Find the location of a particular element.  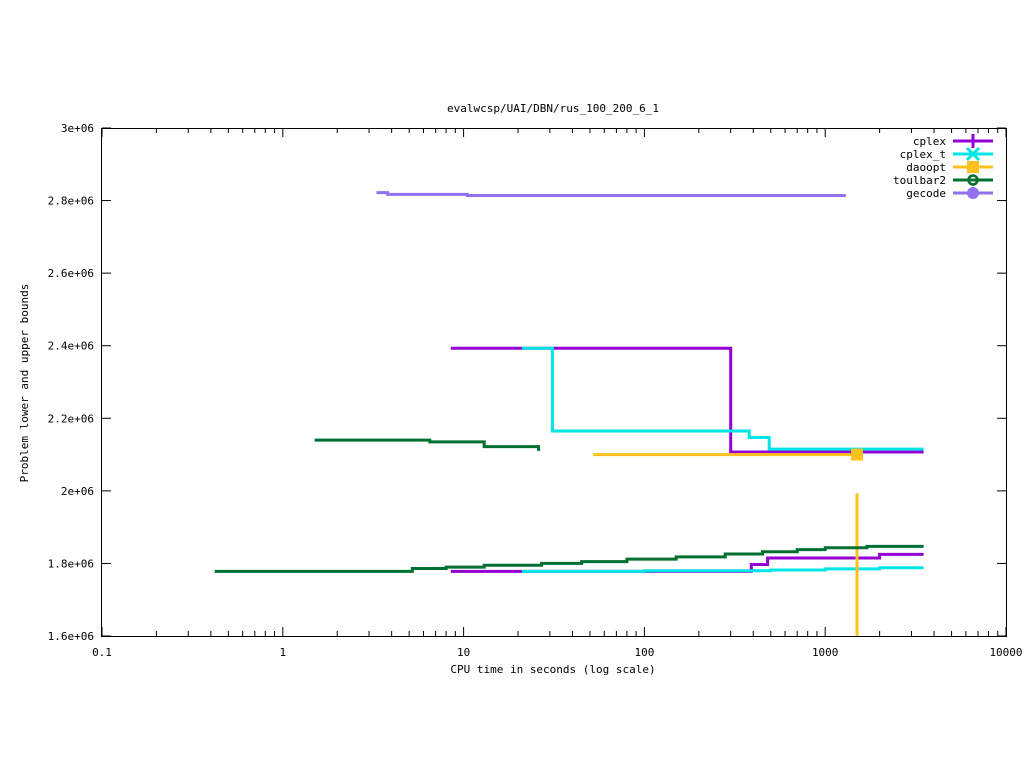

legend-marker-gecode is located at coordinates (973, 193).